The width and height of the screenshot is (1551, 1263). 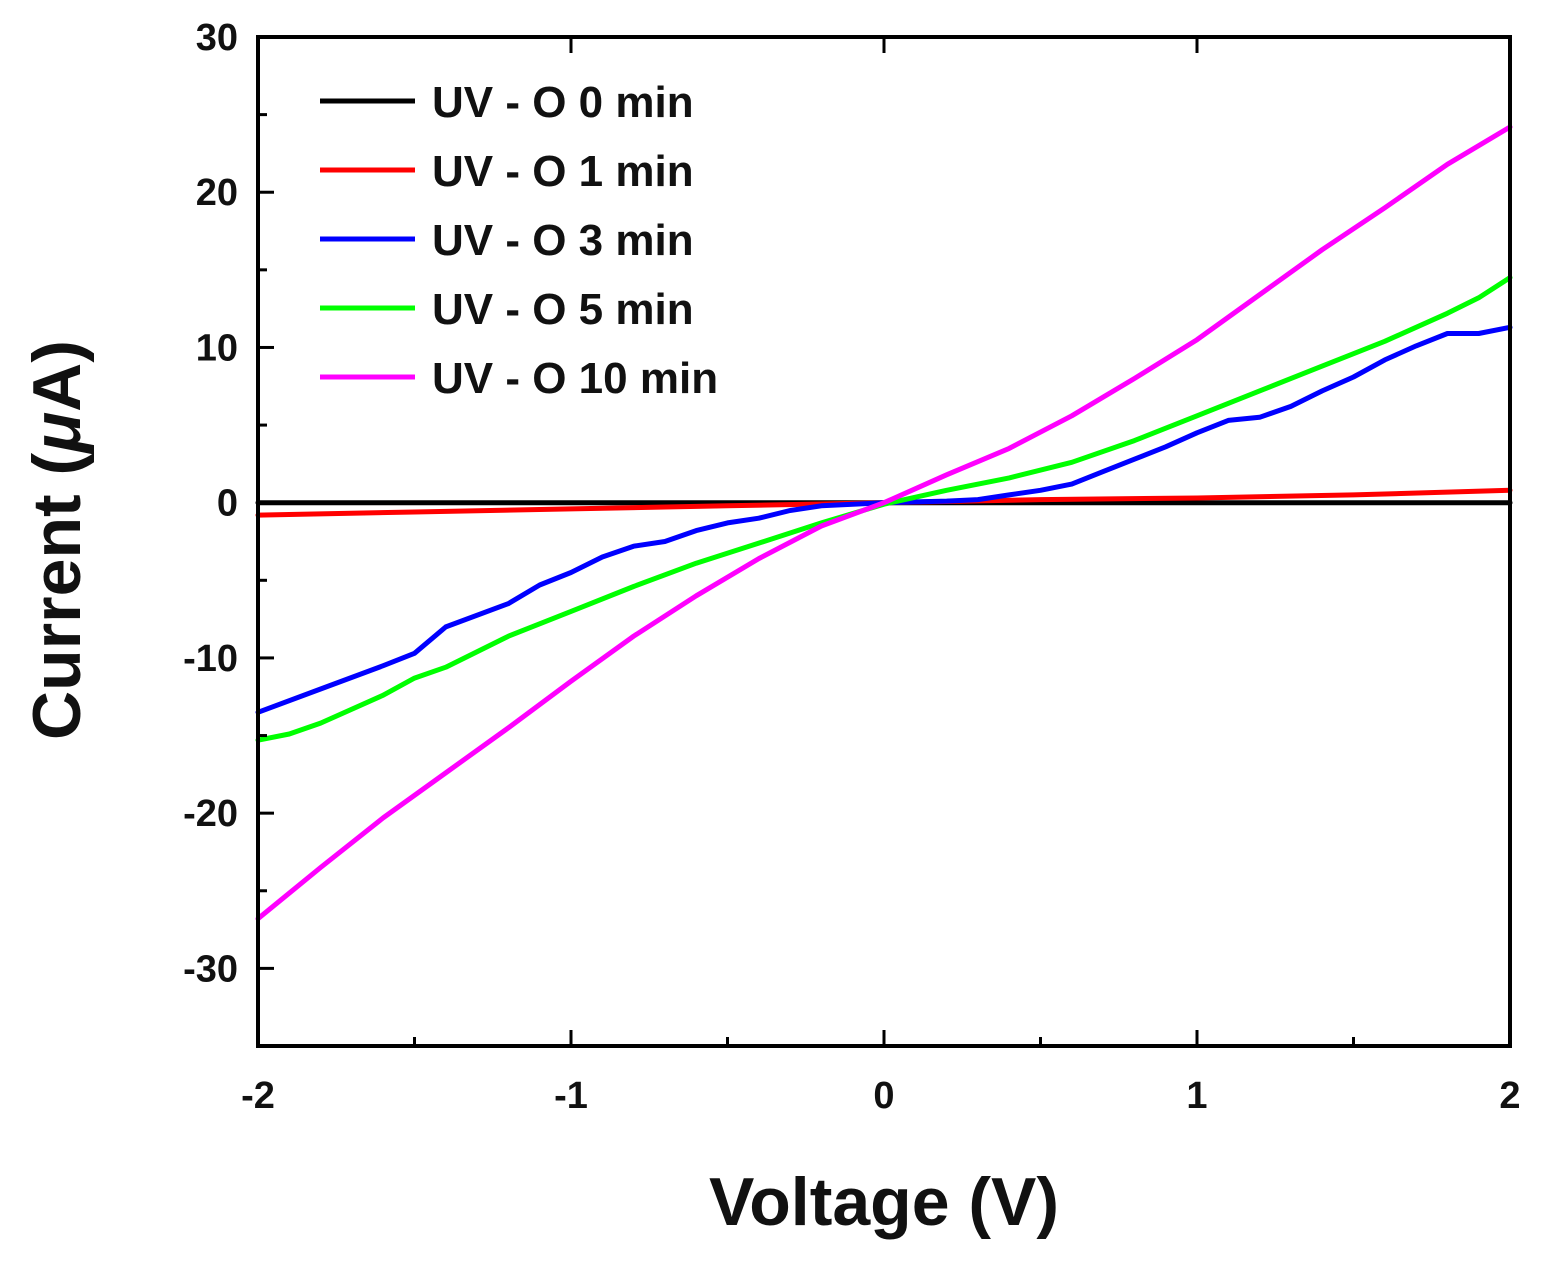 I want to click on x-tick-label: 1, so click(x=1196, y=1096).